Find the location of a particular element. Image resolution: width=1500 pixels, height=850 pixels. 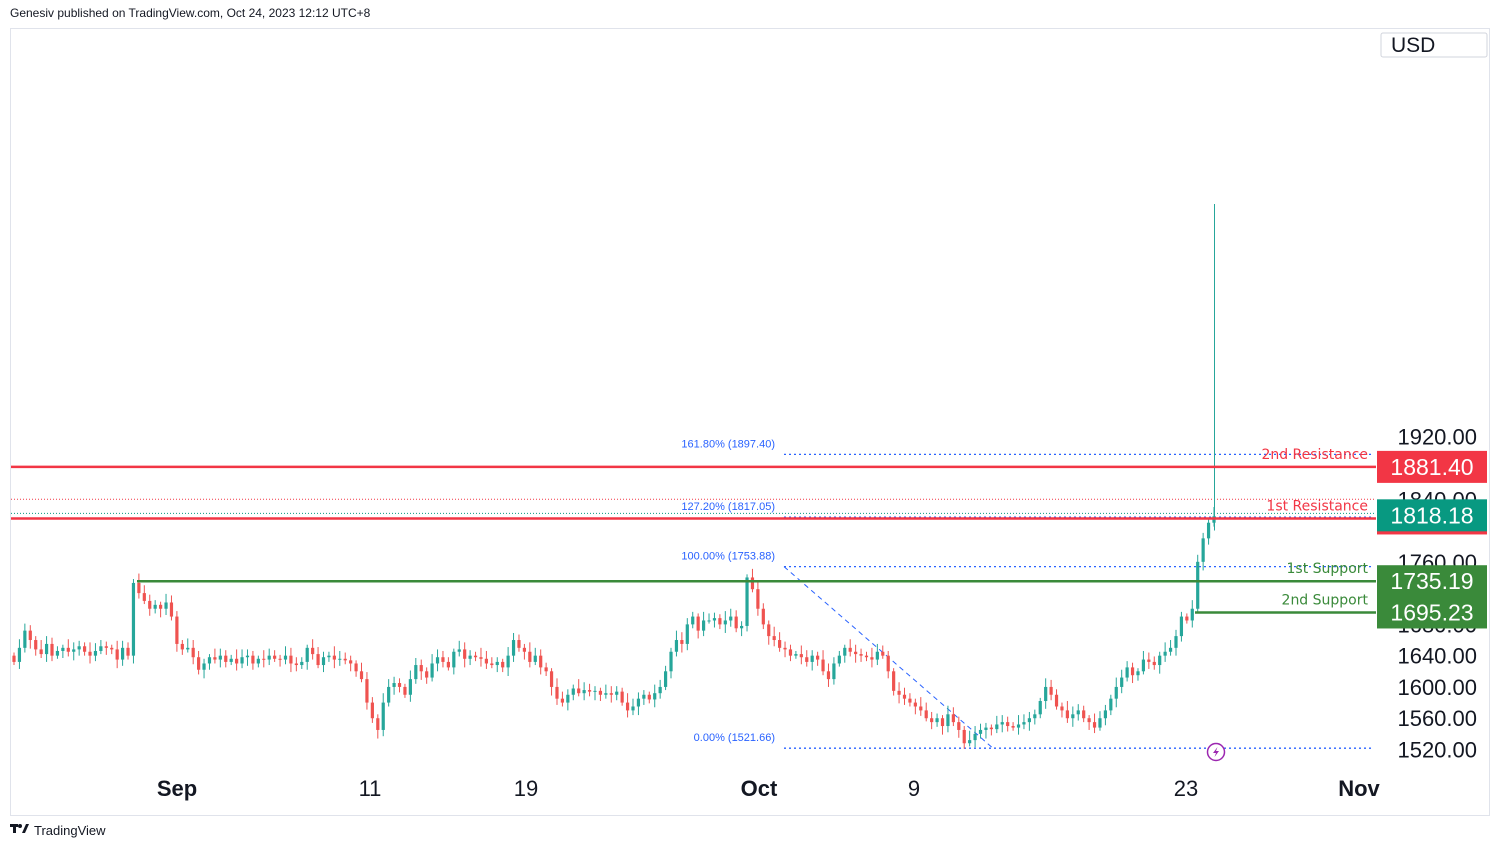

fib-label: 0.00% (1521.66) is located at coordinates (734, 738).